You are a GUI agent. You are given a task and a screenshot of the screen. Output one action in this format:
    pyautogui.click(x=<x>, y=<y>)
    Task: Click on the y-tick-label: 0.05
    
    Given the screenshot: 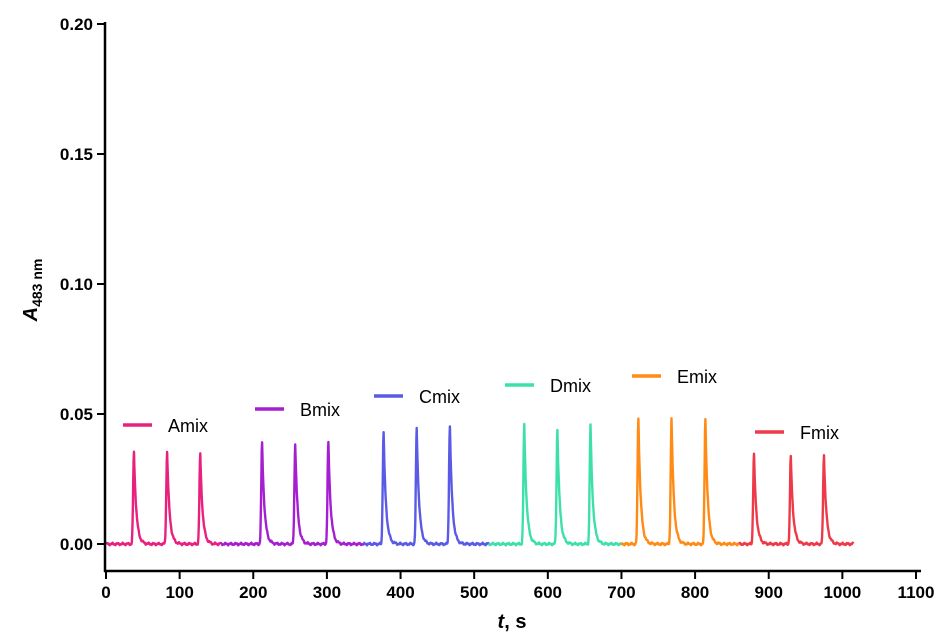 What is the action you would take?
    pyautogui.click(x=76, y=414)
    